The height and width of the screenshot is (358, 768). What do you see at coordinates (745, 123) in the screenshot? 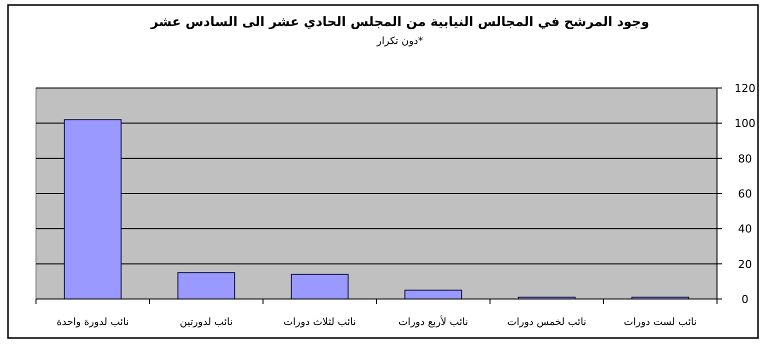
I see `y-tick-label: 100` at bounding box center [745, 123].